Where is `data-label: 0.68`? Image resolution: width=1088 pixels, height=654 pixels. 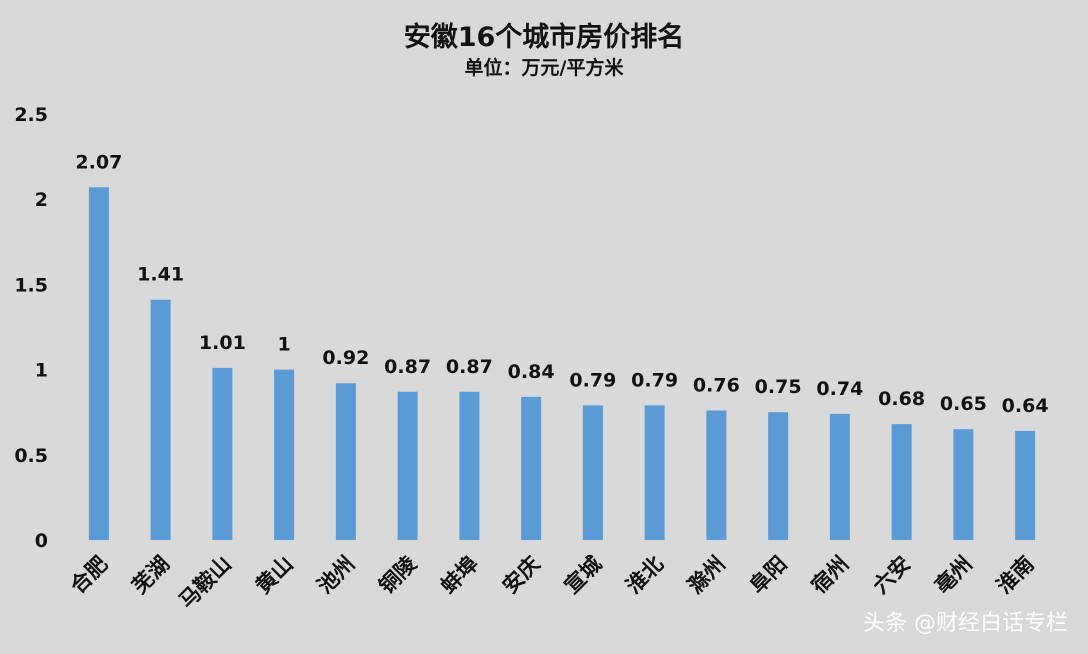
data-label: 0.68 is located at coordinates (901, 399).